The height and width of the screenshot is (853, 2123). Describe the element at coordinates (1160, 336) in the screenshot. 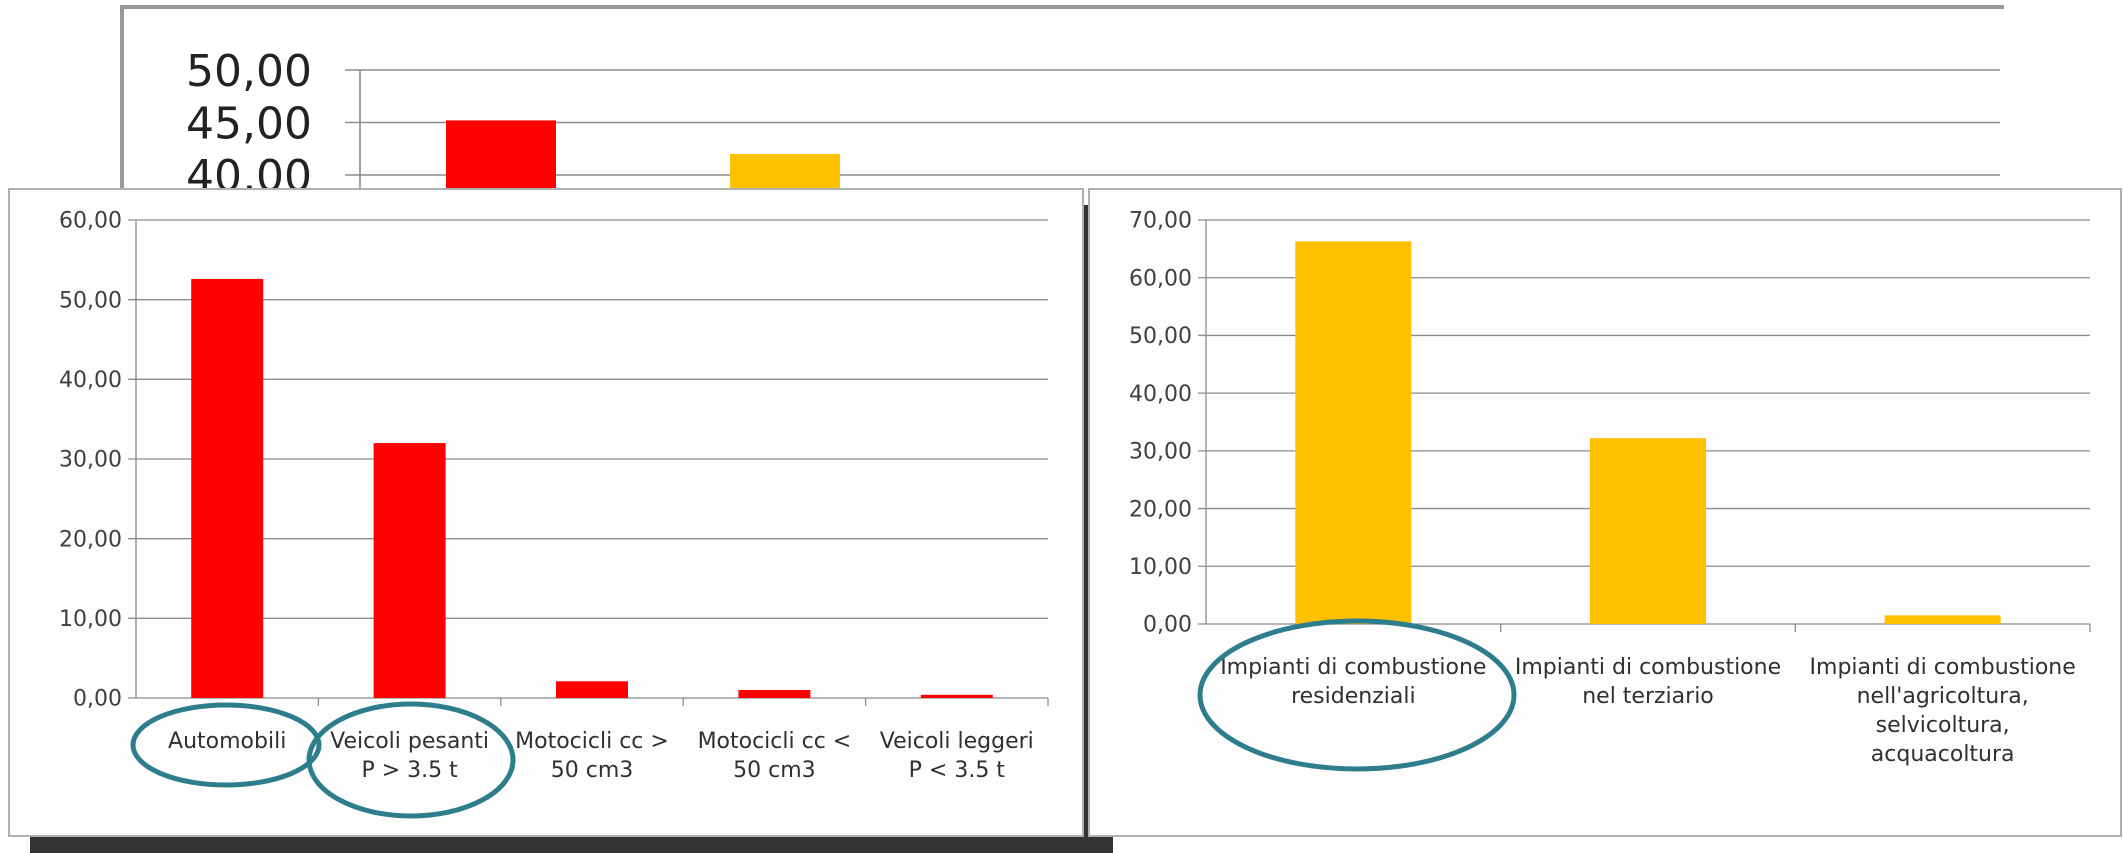

I see `combustion-y-tick-label: 50,00` at that location.